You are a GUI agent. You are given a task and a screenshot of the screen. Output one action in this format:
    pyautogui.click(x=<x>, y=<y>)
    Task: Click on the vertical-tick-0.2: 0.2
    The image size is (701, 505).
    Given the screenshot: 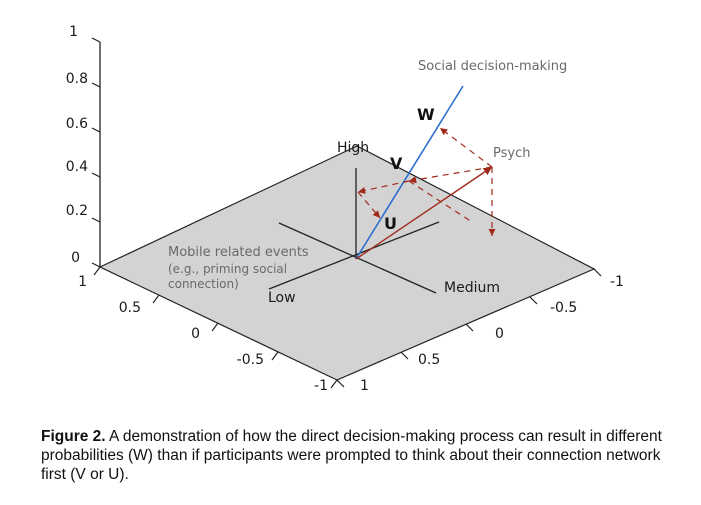 What is the action you would take?
    pyautogui.click(x=77, y=211)
    